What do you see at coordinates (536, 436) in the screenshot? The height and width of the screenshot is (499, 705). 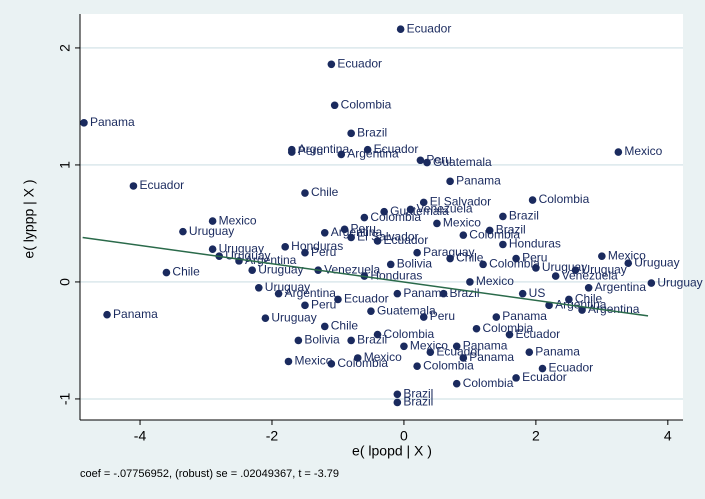 I see `x-tick-label: 2` at bounding box center [536, 436].